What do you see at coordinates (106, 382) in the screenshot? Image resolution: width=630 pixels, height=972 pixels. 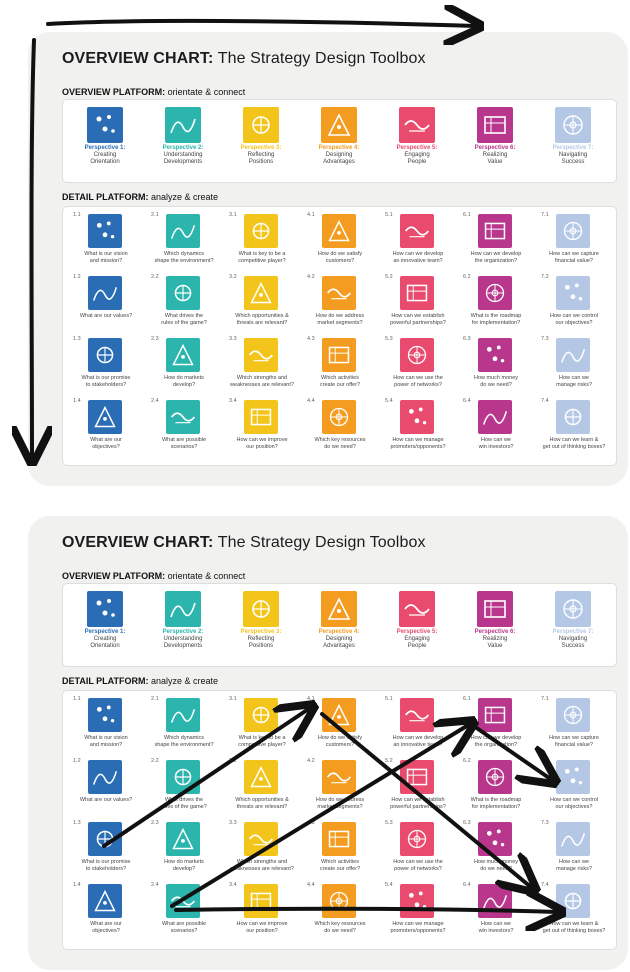 I see `tool-question: What is our promise to stakeholders?` at bounding box center [106, 382].